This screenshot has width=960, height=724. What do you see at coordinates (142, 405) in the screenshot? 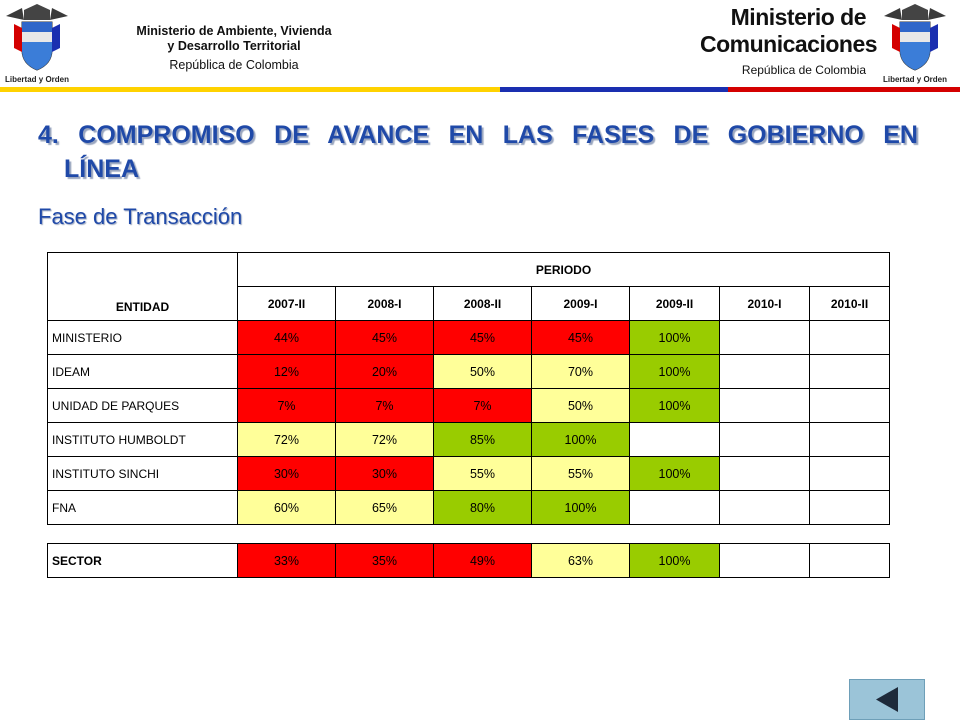
I see `entity-name-cell: UNIDAD DE PARQUES` at bounding box center [142, 405].